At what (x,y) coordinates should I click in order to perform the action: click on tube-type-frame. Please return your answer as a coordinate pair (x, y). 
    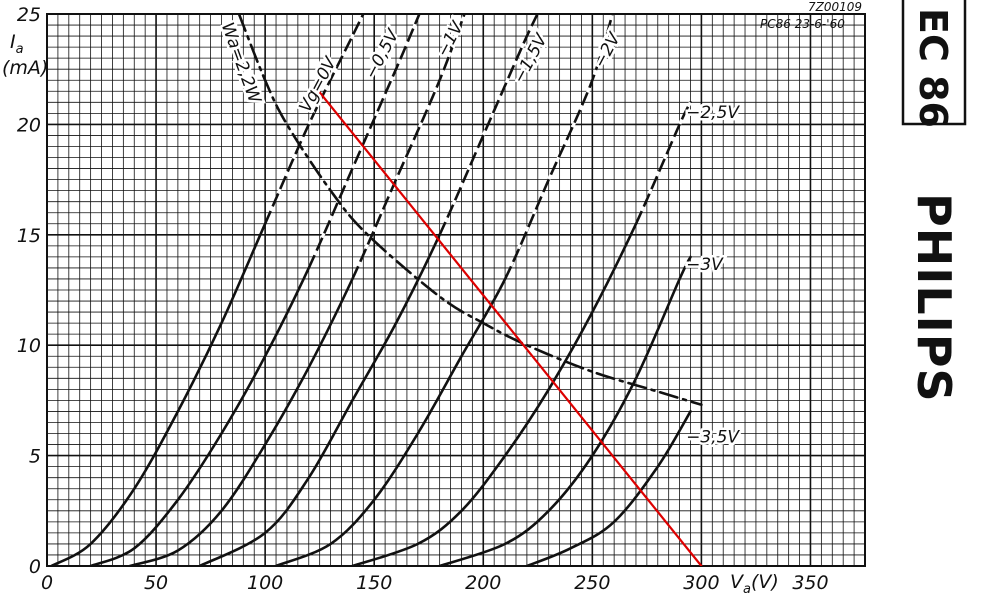
    Looking at the image, I should click on (934, 63).